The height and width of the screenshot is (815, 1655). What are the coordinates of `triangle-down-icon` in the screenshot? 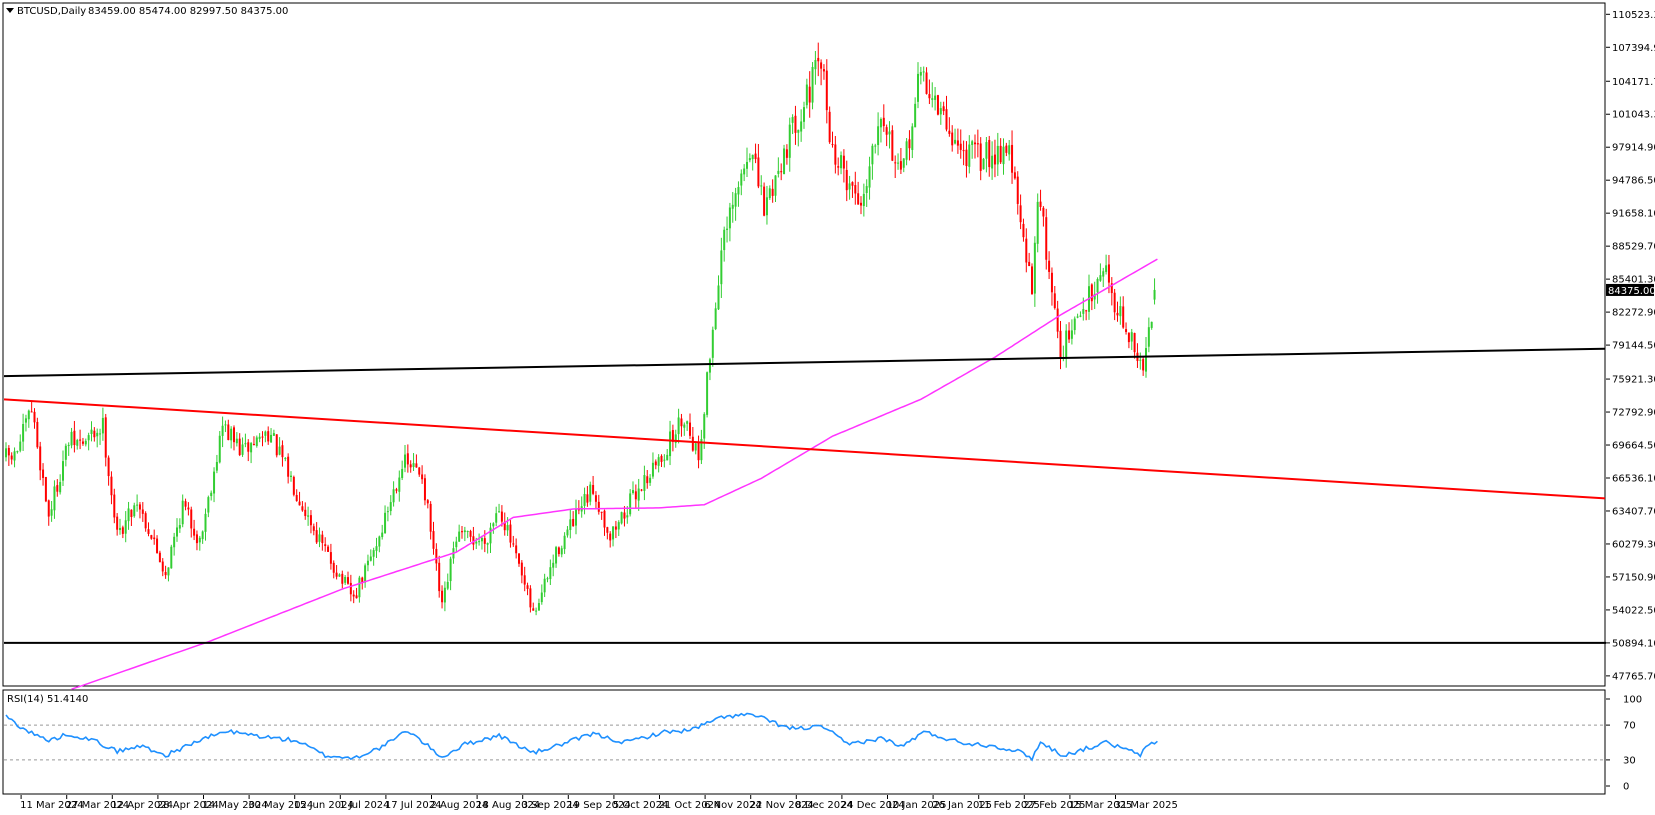 It's located at (10, 10).